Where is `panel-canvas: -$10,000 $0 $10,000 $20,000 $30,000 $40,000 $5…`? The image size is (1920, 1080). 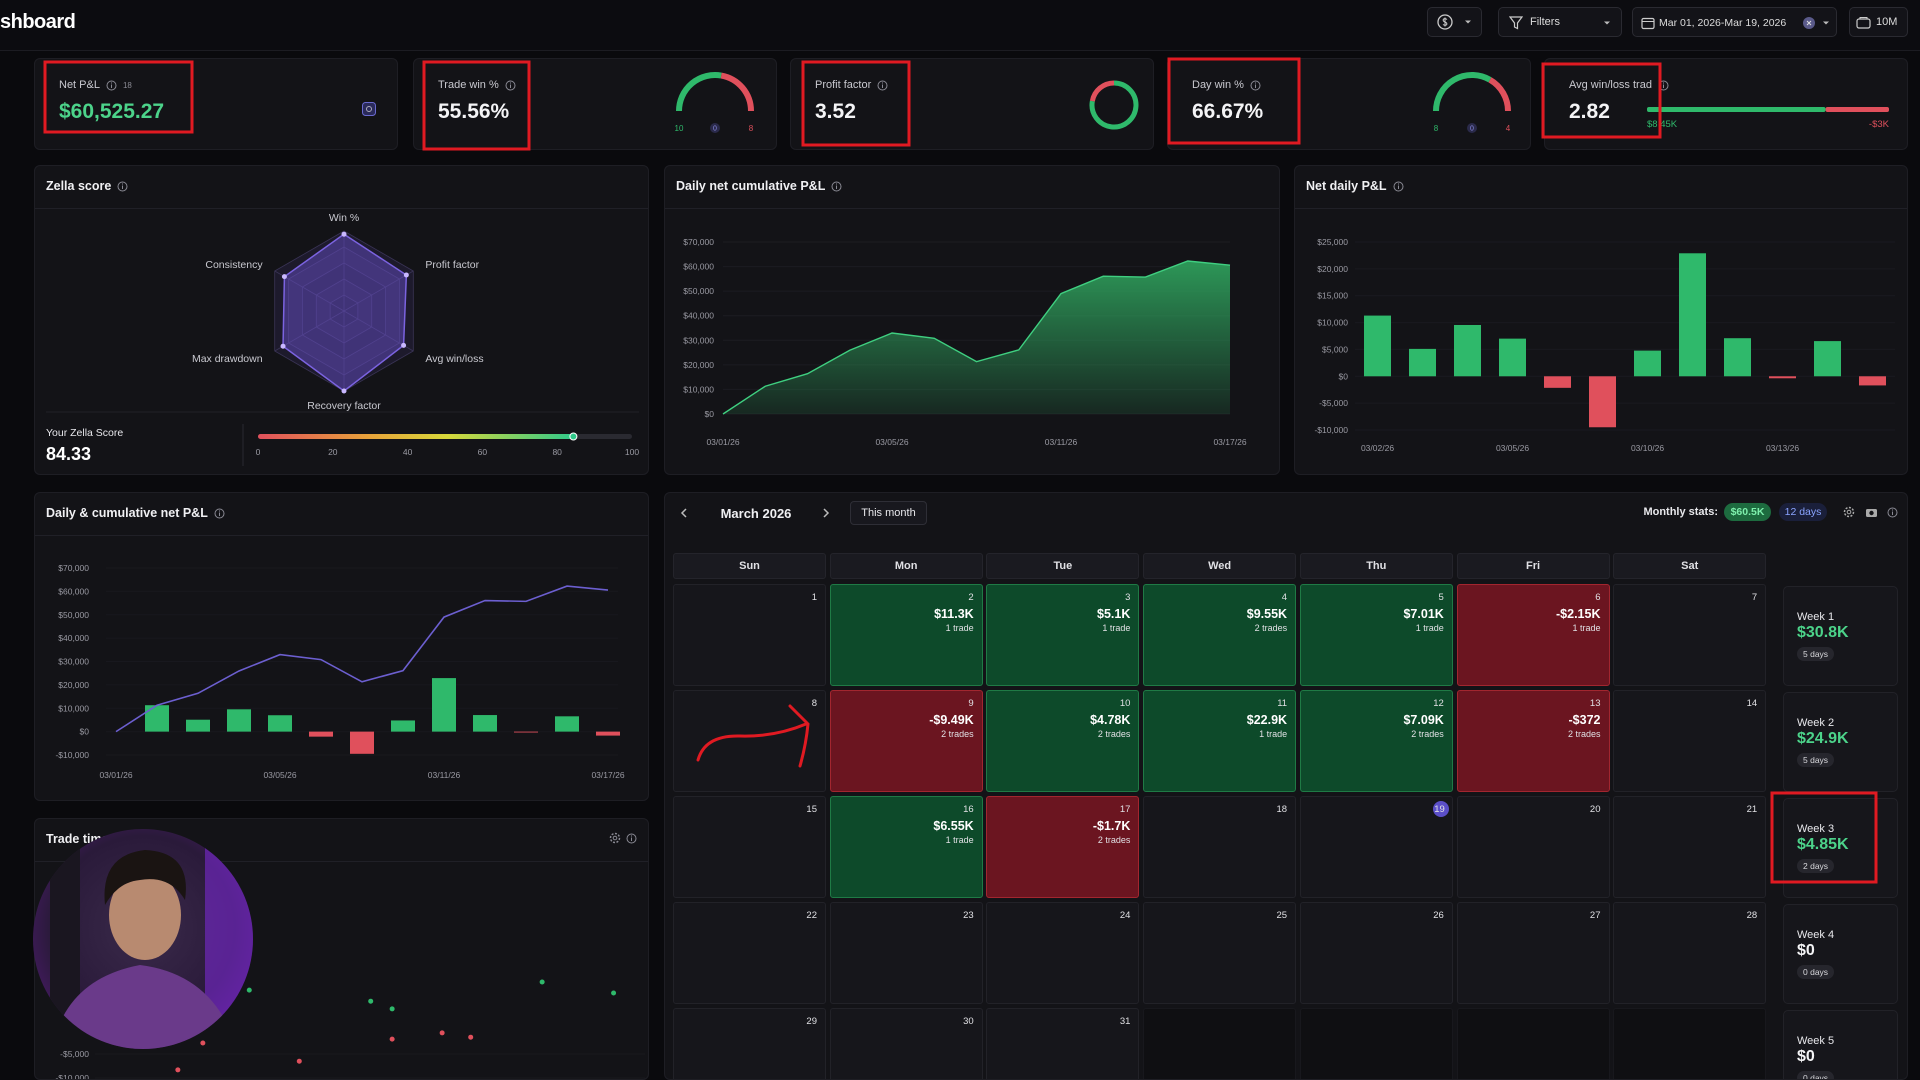
panel-canvas: -$10,000 $0 $10,000 $20,000 $30,000 $40,000 $5… is located at coordinates (339, 671).